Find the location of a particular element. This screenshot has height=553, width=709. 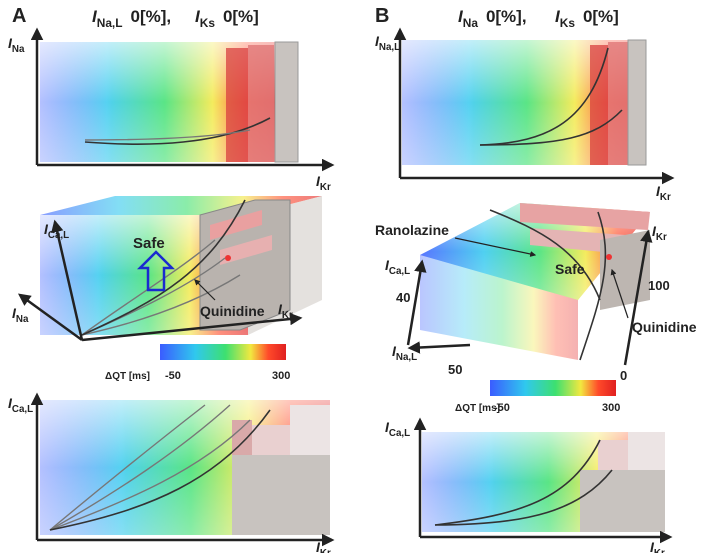

colorbar-a is located at coordinates (223, 352).